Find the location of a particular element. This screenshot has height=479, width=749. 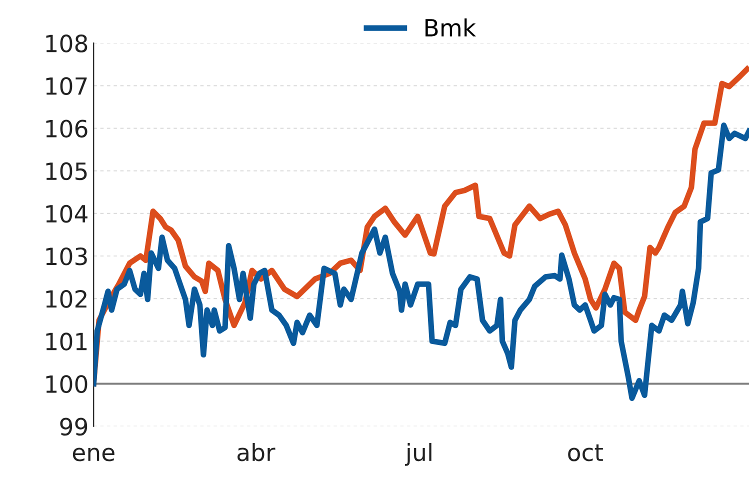

y-tick-label: 105 is located at coordinates (66, 171).